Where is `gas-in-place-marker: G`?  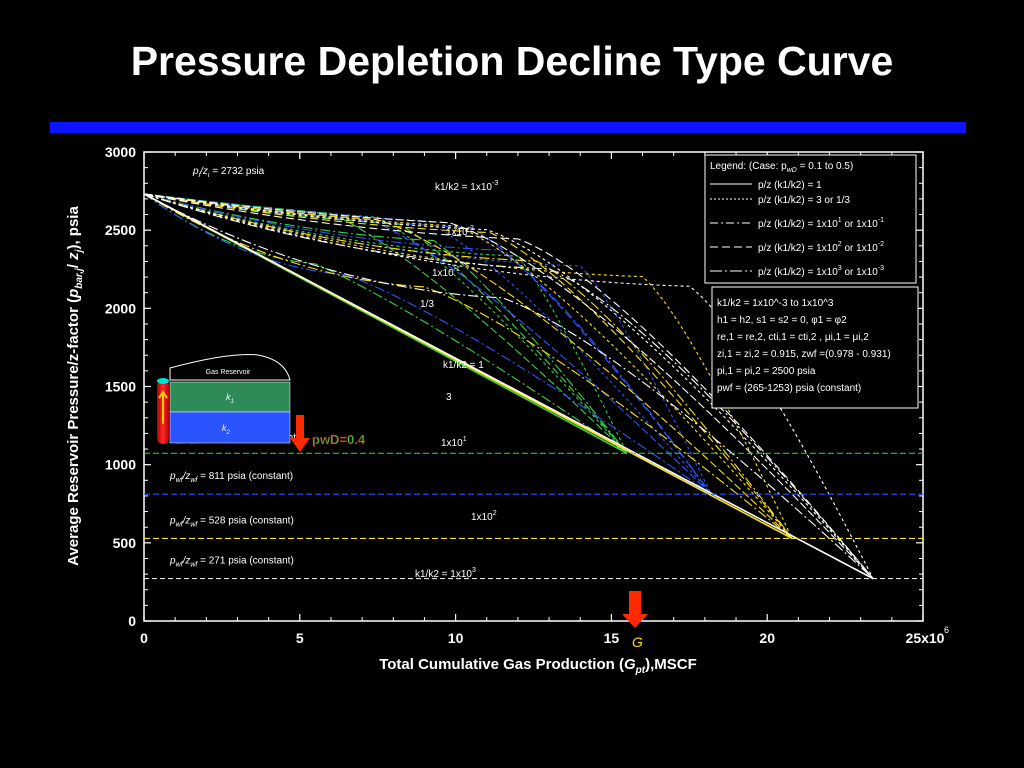 gas-in-place-marker: G is located at coordinates (635, 620).